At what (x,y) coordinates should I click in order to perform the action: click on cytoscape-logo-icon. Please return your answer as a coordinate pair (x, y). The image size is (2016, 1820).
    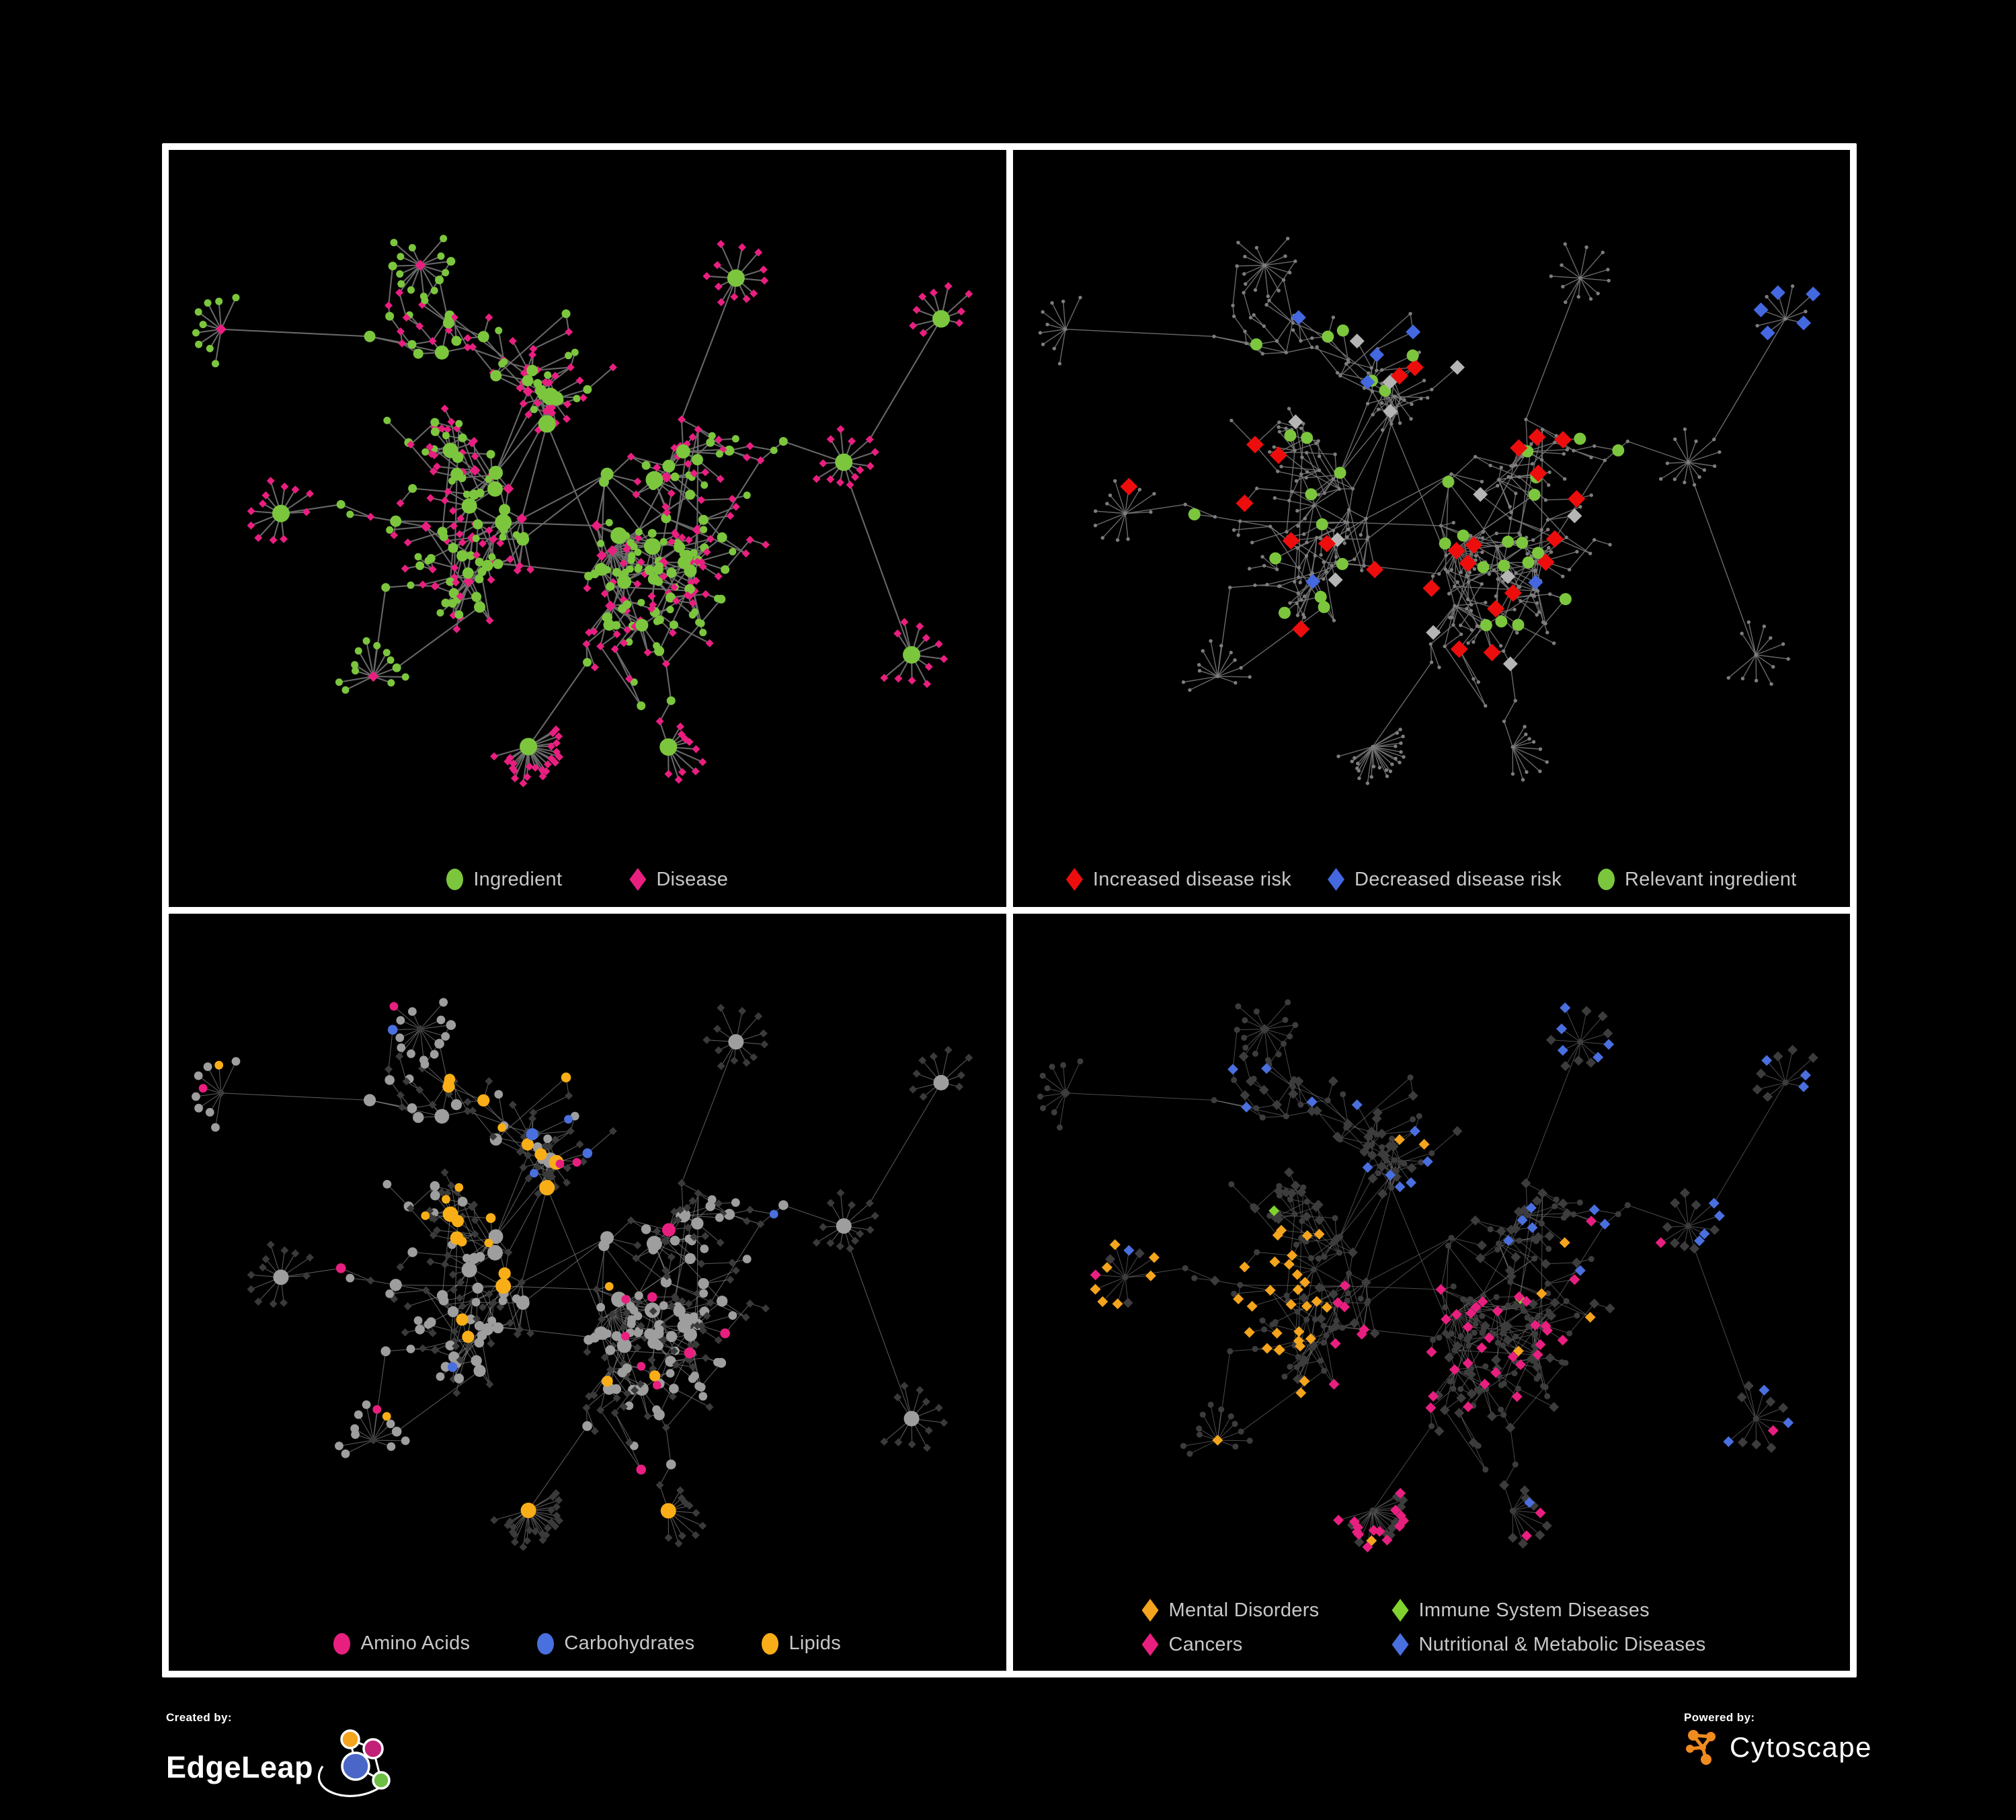
    Looking at the image, I should click on (1701, 1747).